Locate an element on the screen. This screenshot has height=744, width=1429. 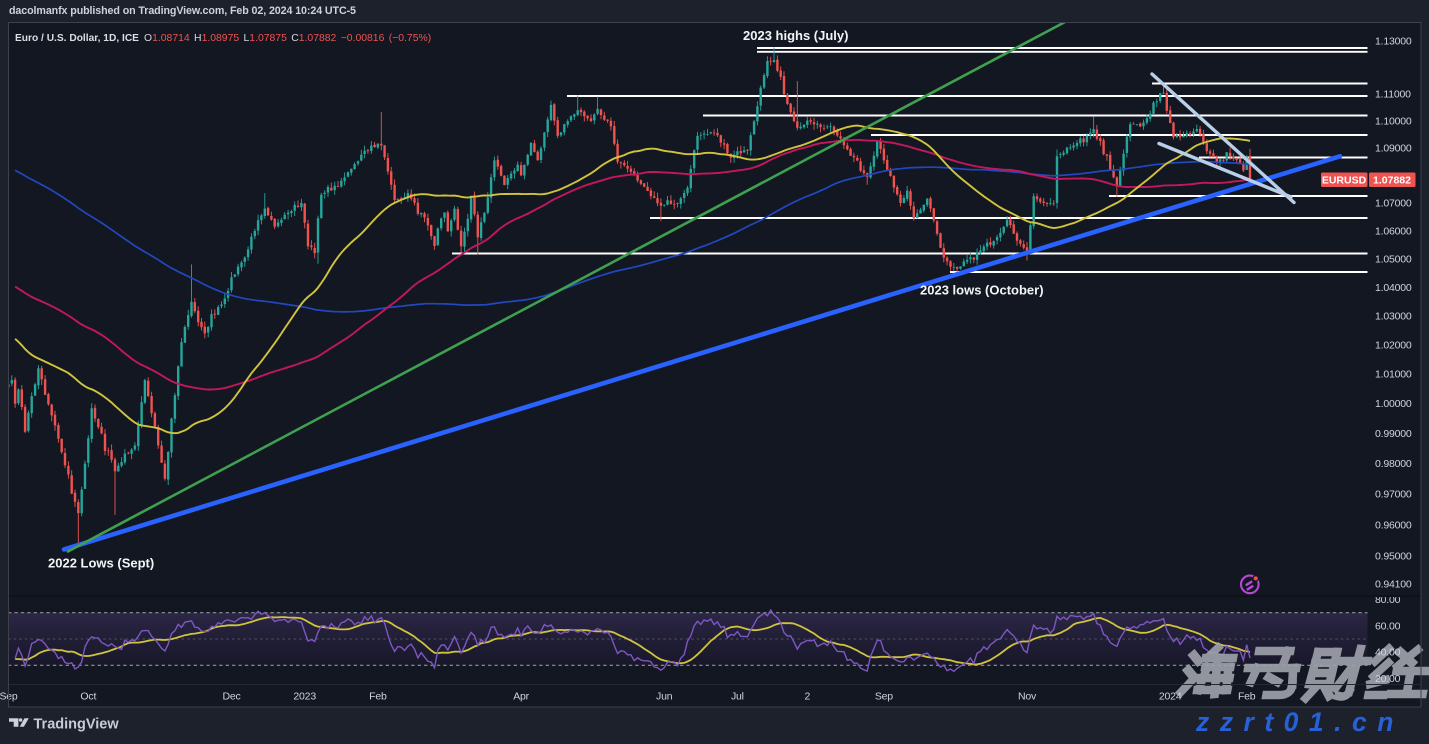
svg-text: 2023 lows (October) is located at coordinates (982, 290).